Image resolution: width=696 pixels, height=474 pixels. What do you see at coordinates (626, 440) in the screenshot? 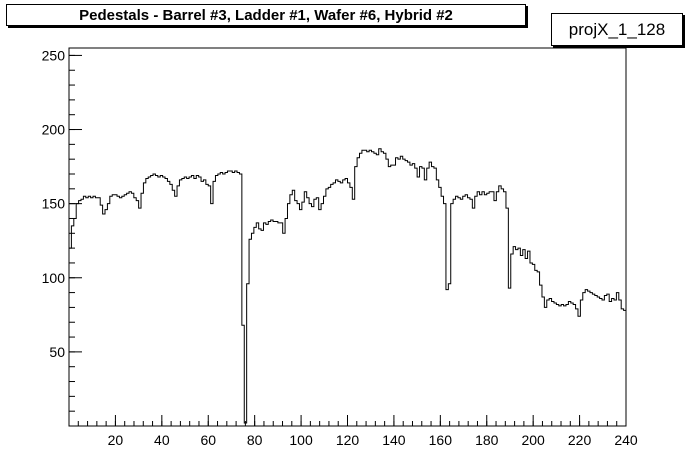
I see `x-tick-label: 240` at bounding box center [626, 440].